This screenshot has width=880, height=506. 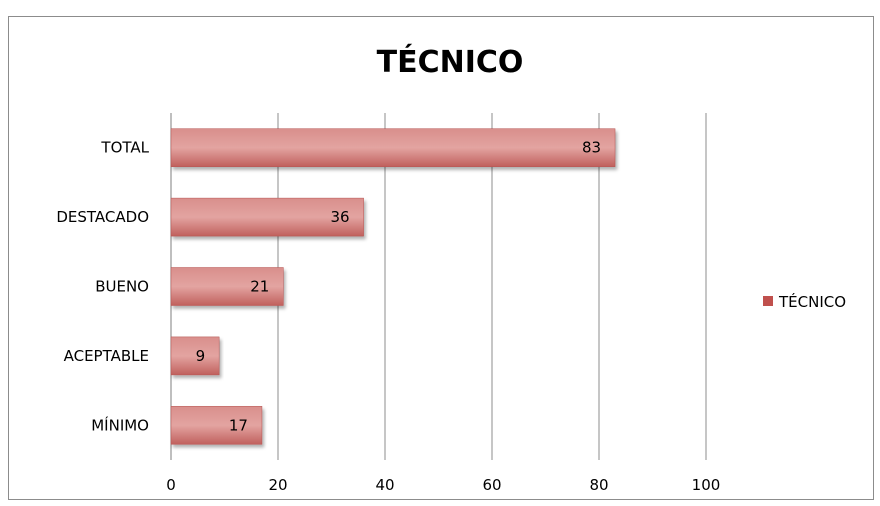 I want to click on legend-label: TÉCNICO, so click(x=812, y=301).